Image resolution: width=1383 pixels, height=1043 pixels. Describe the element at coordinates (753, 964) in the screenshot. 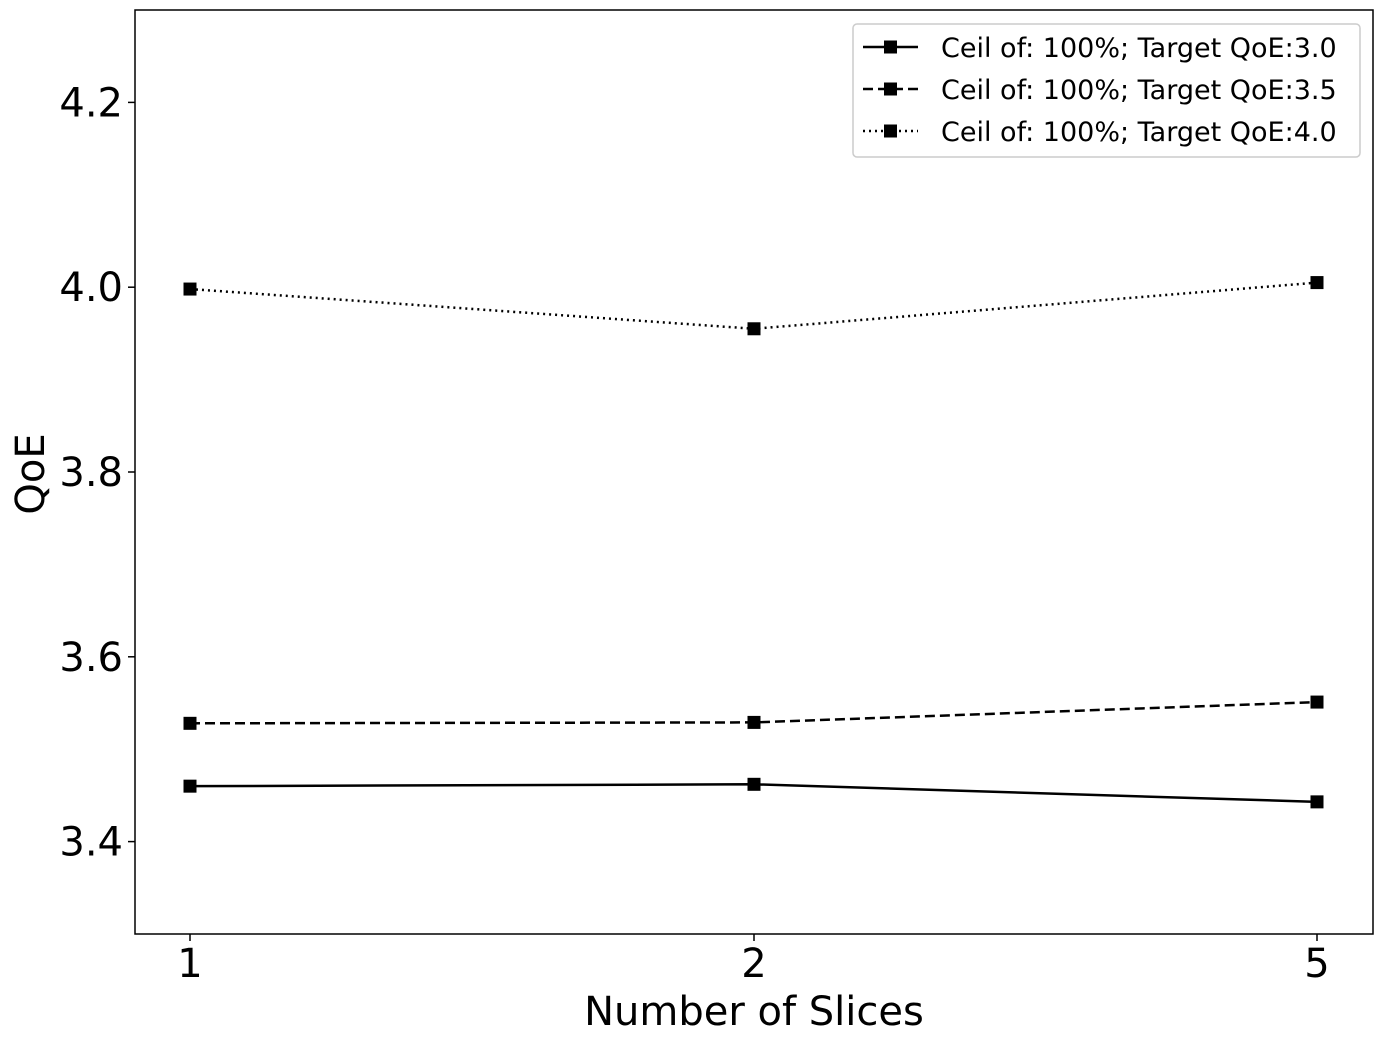

I see `x-tick-label: 2` at that location.